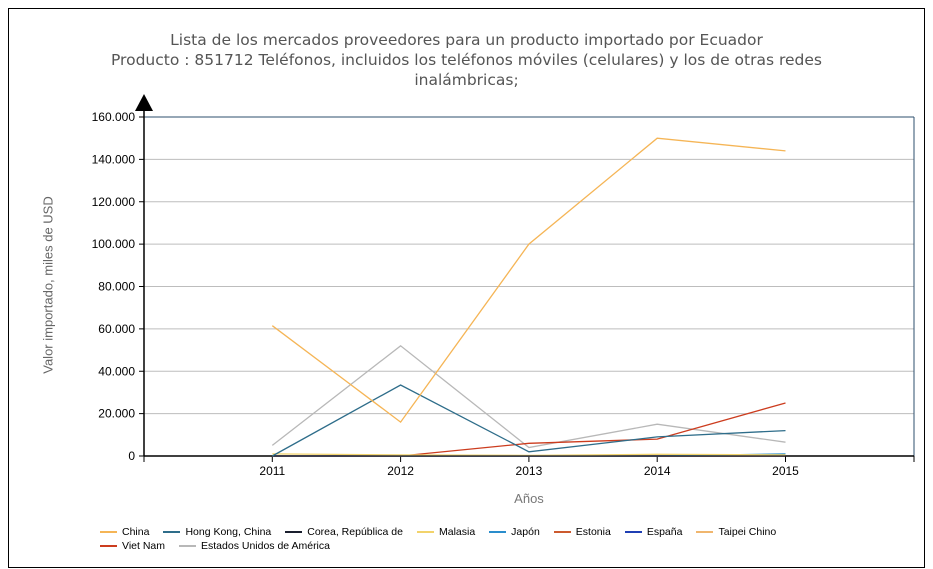 This screenshot has height=569, width=933. Describe the element at coordinates (400, 471) in the screenshot. I see `x-tick-label: 2012` at that location.